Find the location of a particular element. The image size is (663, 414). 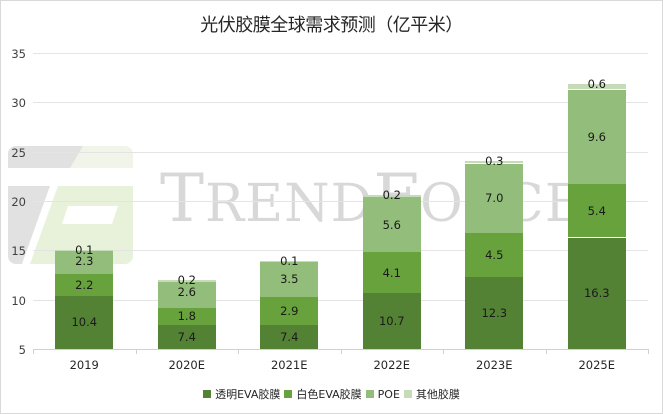

y-tick-label: 10 is located at coordinates (18, 300).